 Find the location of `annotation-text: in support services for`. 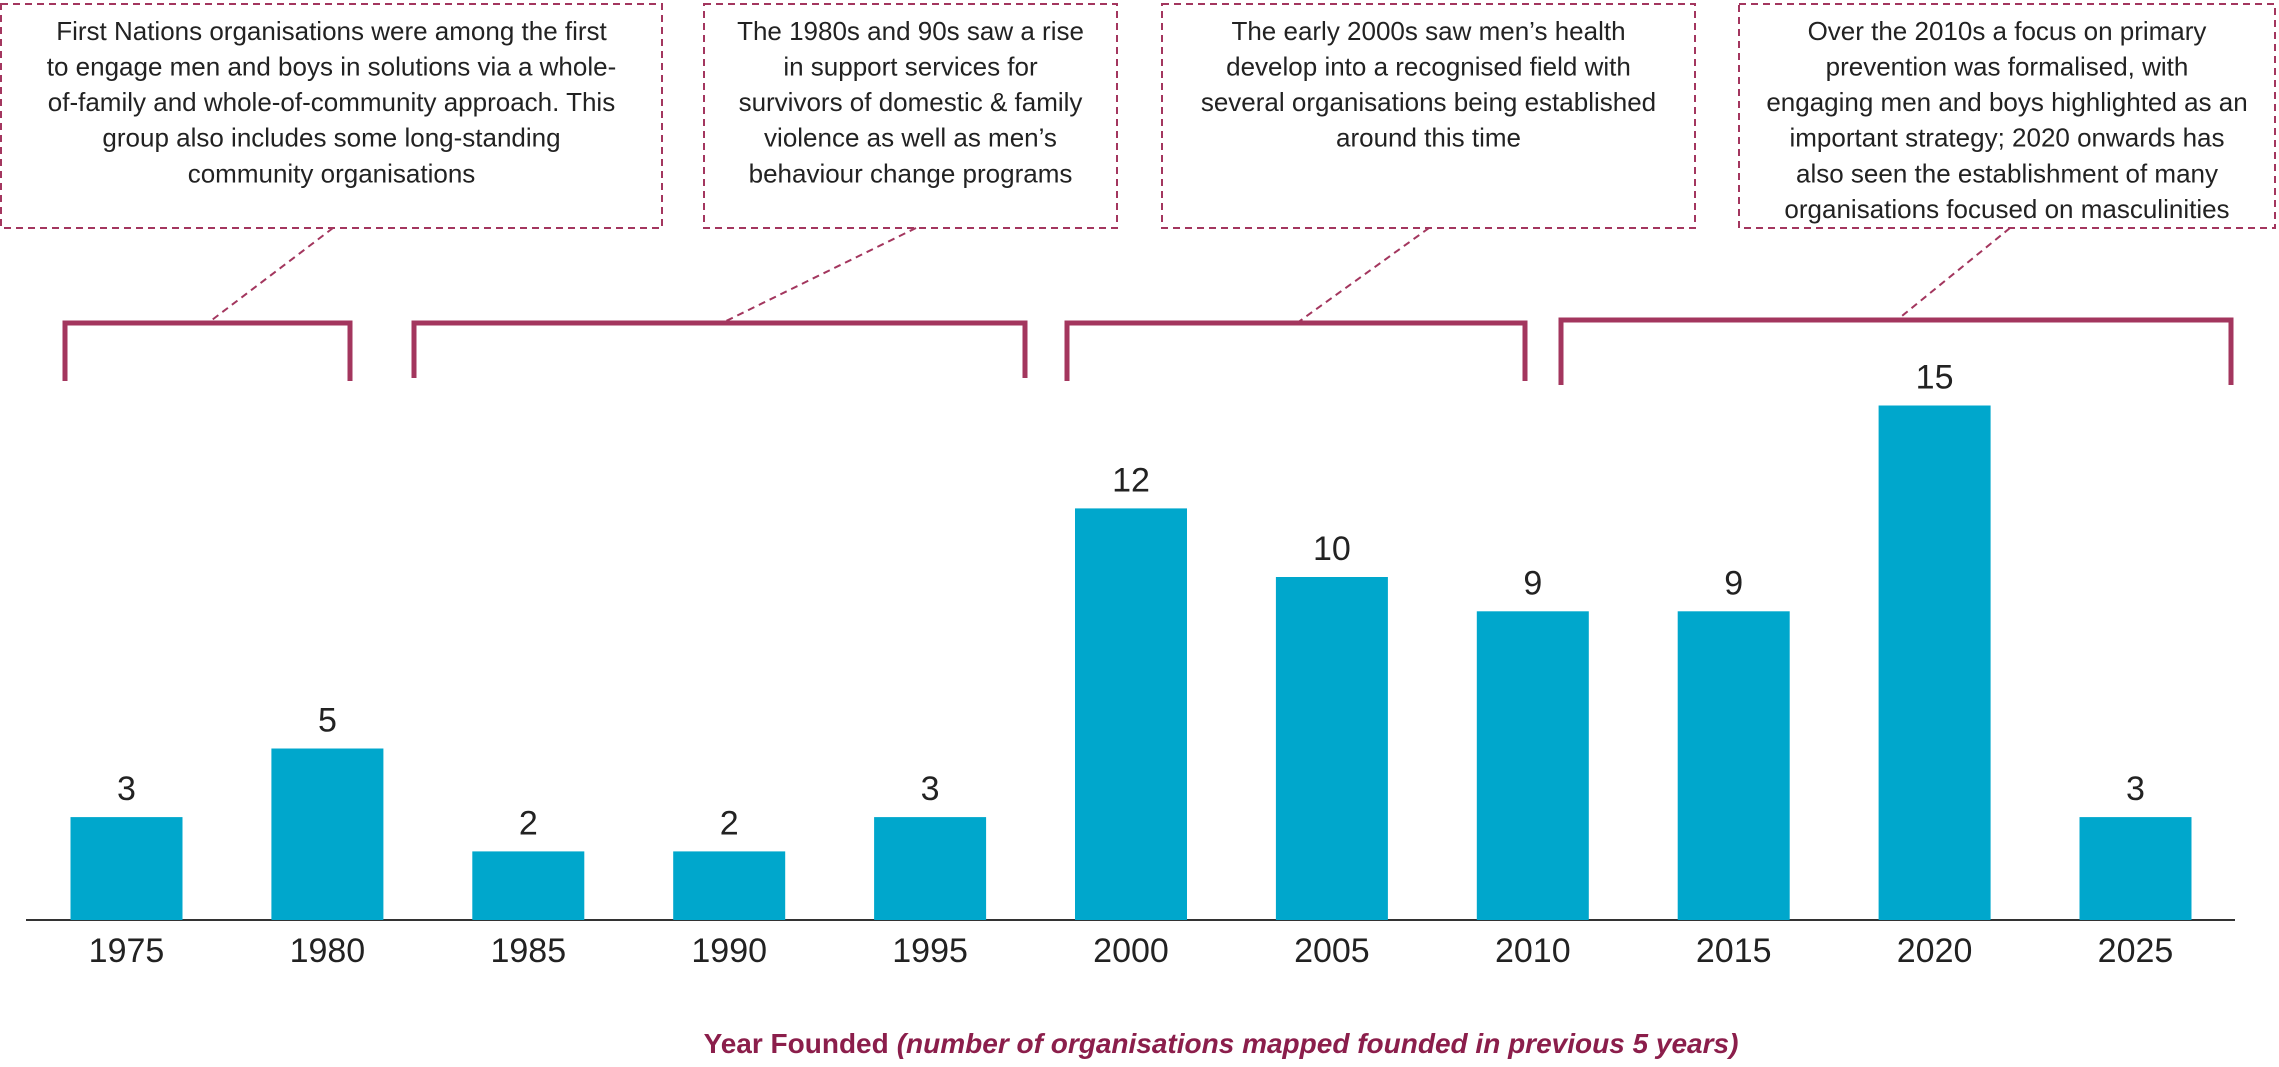

annotation-text: in support services for is located at coordinates (910, 66).